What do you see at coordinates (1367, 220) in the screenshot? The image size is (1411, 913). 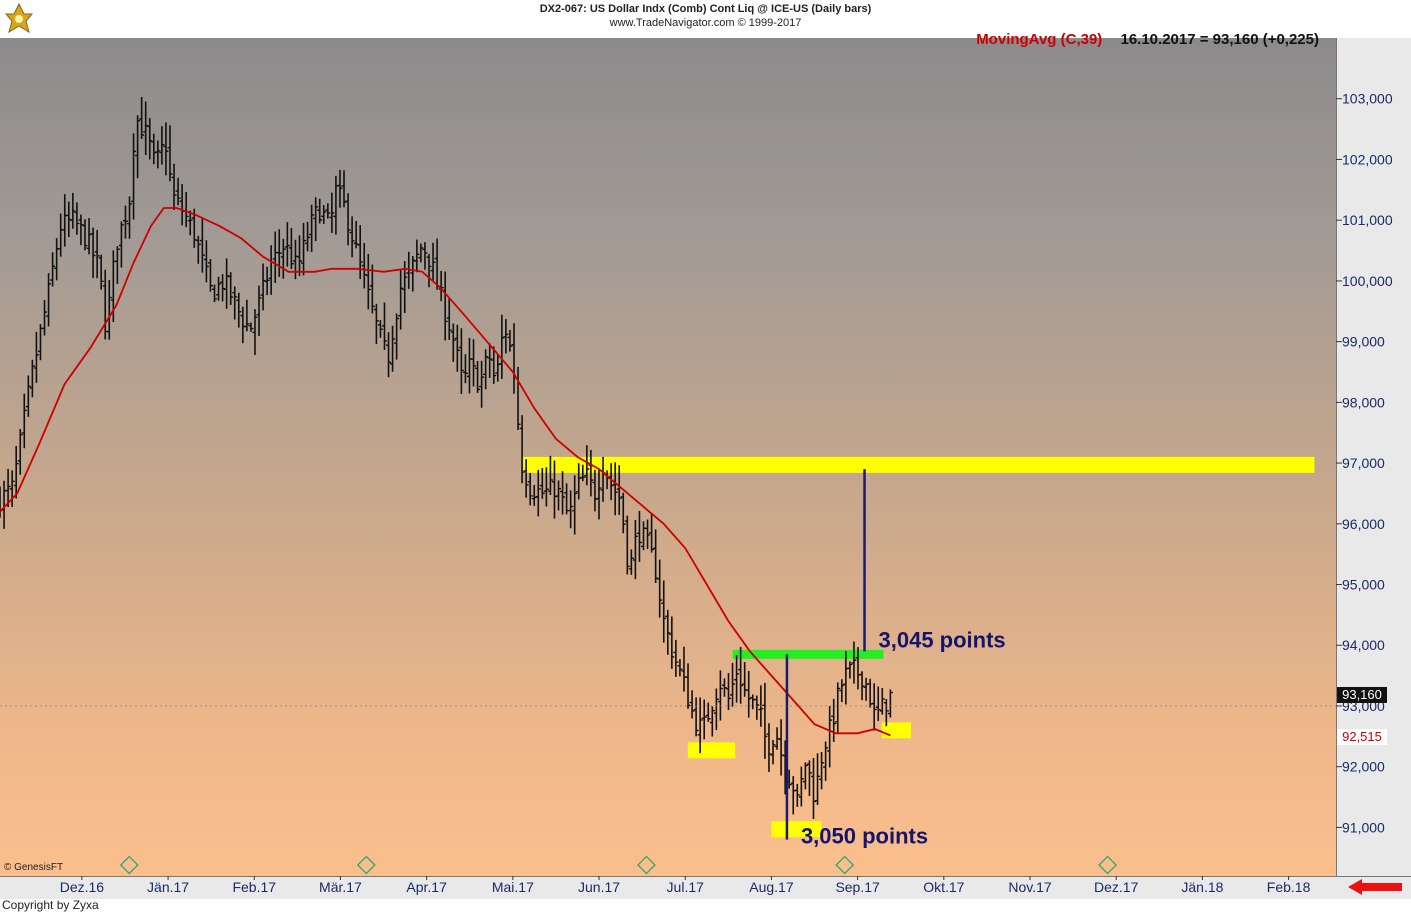 I see `y-tick-label: 101,000` at bounding box center [1367, 220].